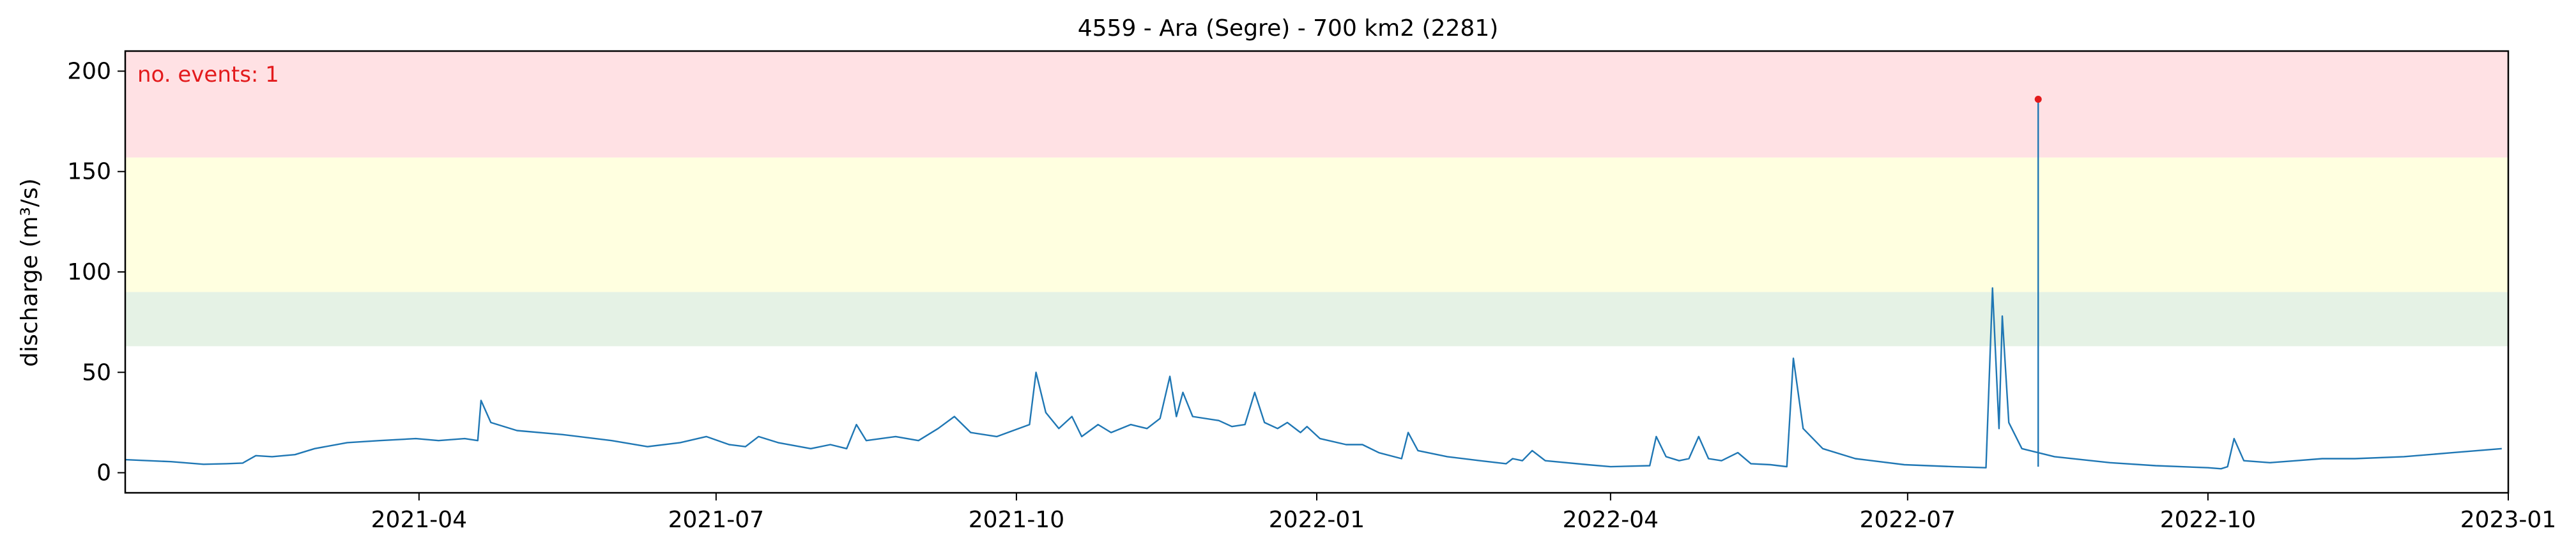 The image size is (2576, 556). I want to click on x-tick-label: 2023-01, so click(2508, 520).